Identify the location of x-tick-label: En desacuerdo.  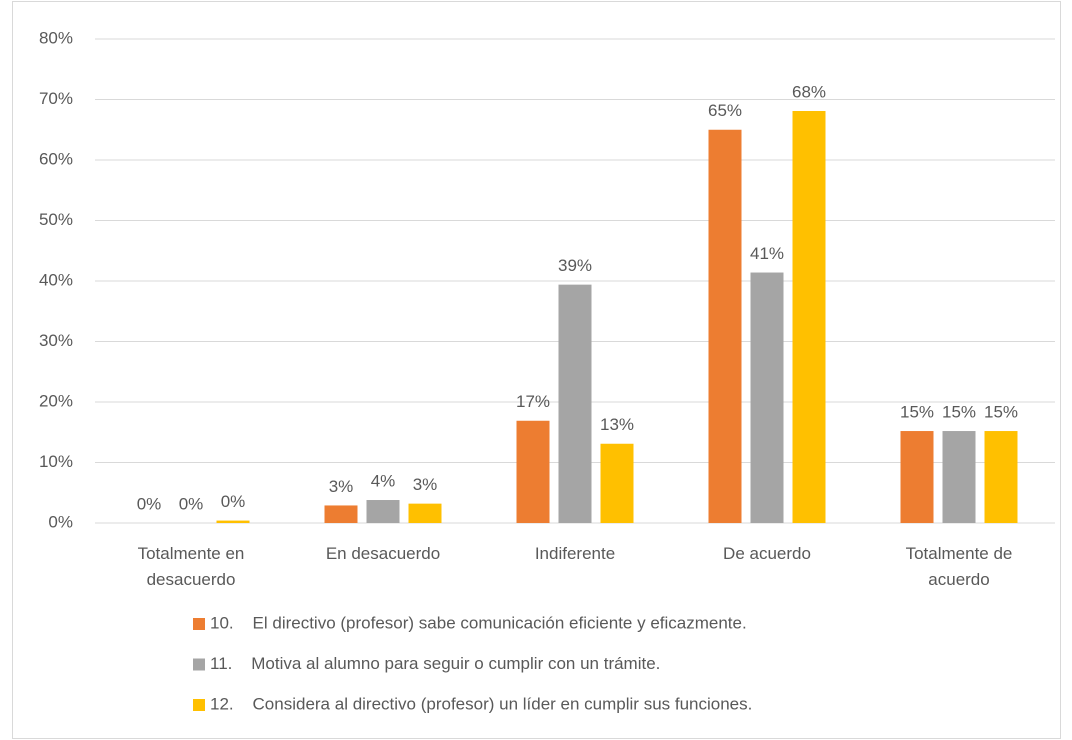
(383, 553).